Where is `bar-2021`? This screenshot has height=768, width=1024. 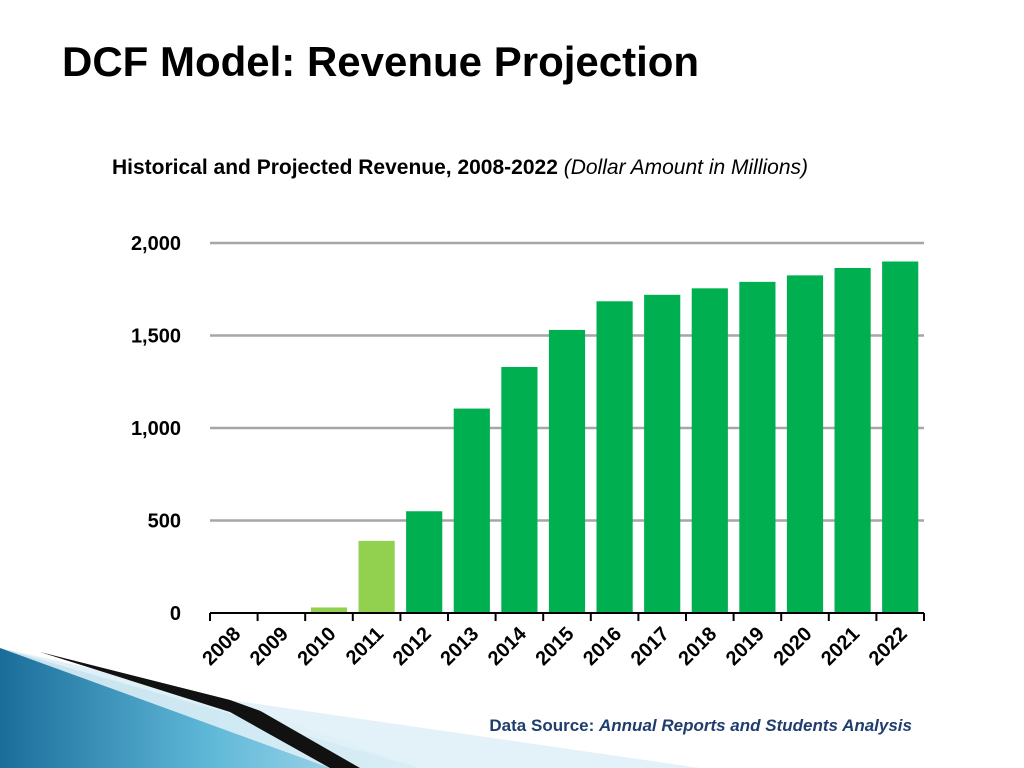 bar-2021 is located at coordinates (852, 440).